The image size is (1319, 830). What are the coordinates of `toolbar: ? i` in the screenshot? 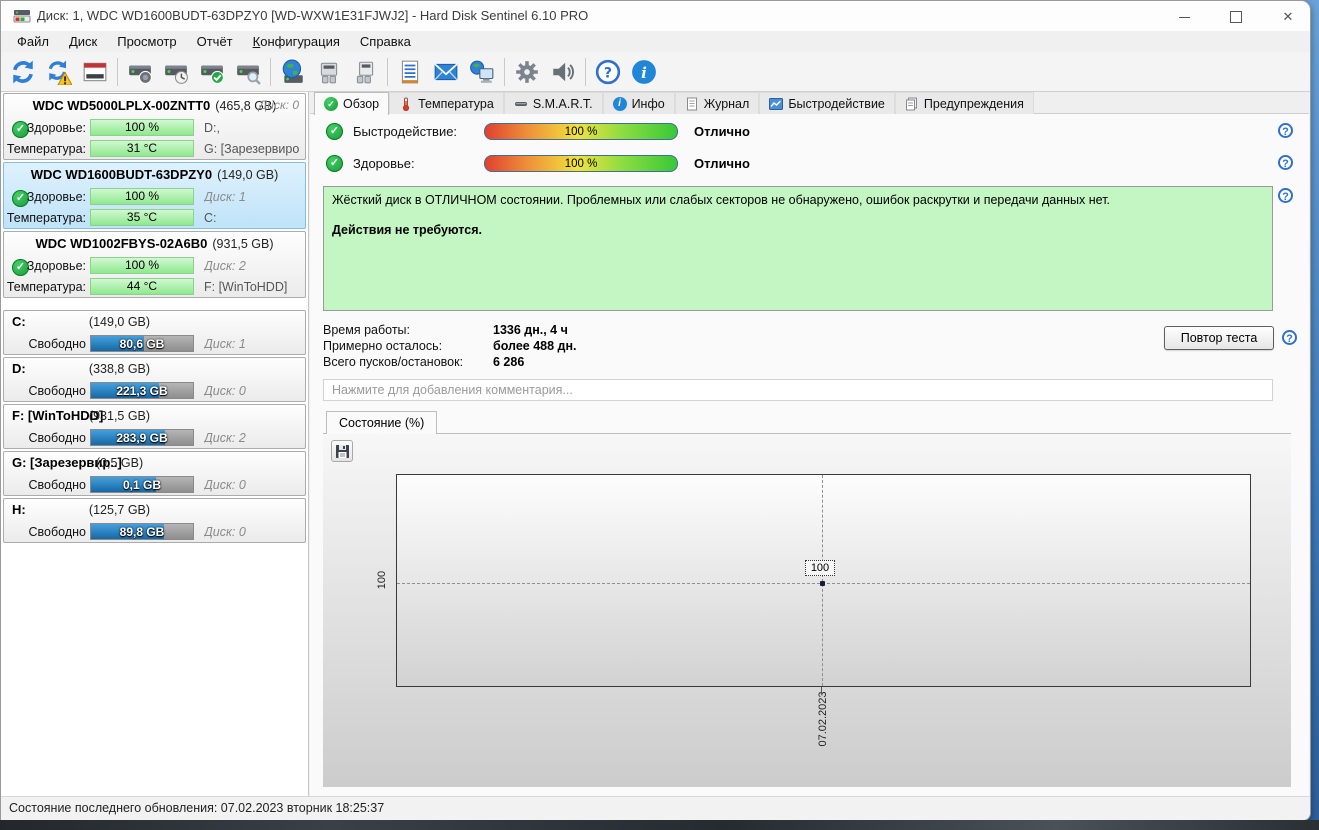 It's located at (655, 72).